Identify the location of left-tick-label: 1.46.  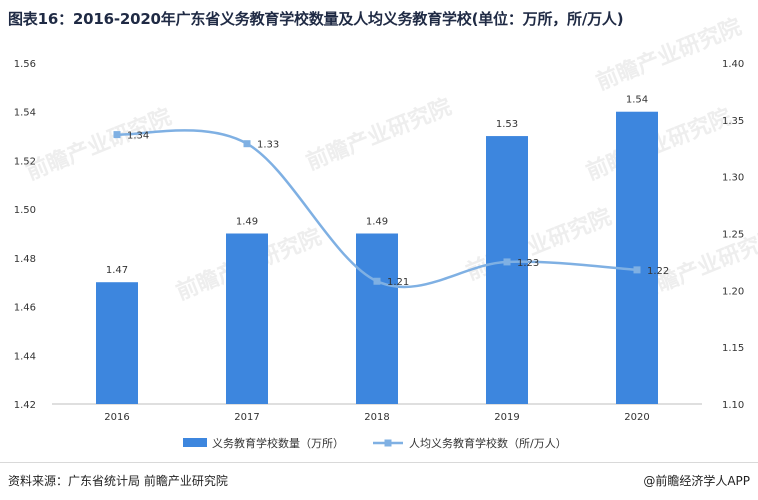
(25, 308).